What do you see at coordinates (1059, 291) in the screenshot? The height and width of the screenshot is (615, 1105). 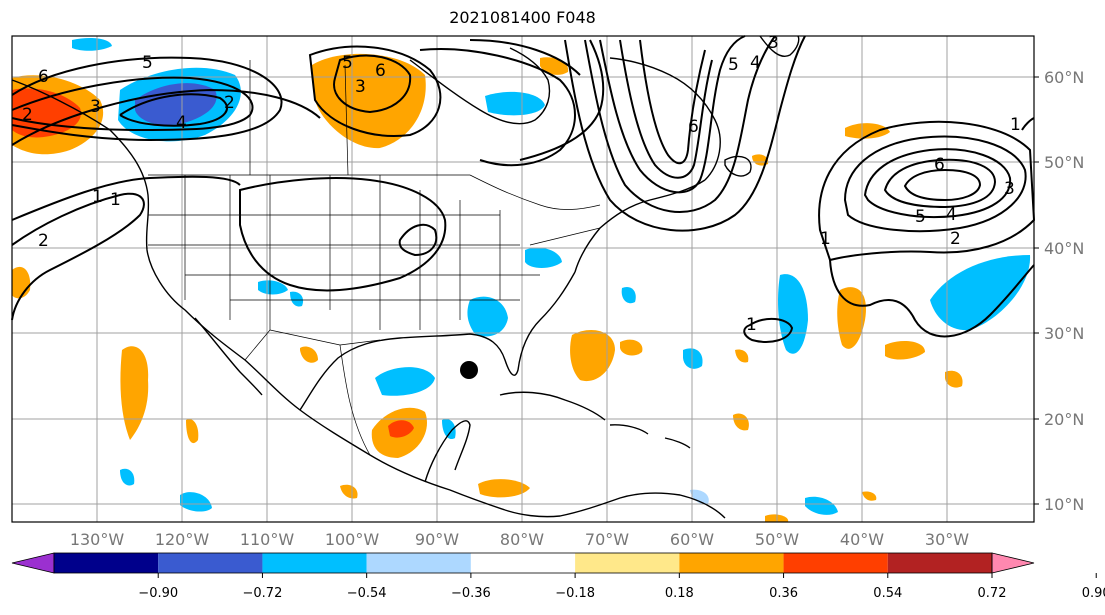 I see `latitude-labels: 60°N 50°N 40°N 30°N 20°N 10°N` at bounding box center [1059, 291].